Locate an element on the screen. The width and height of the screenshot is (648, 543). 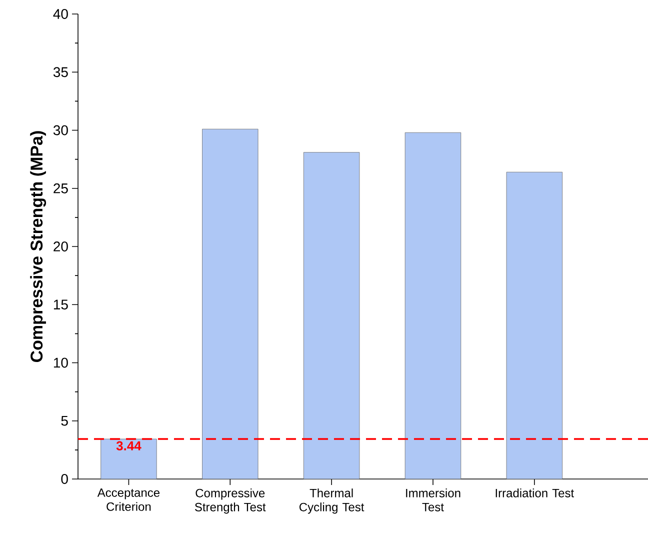
y-axis-title: Compressive Strength (MPa) is located at coordinates (38, 246).